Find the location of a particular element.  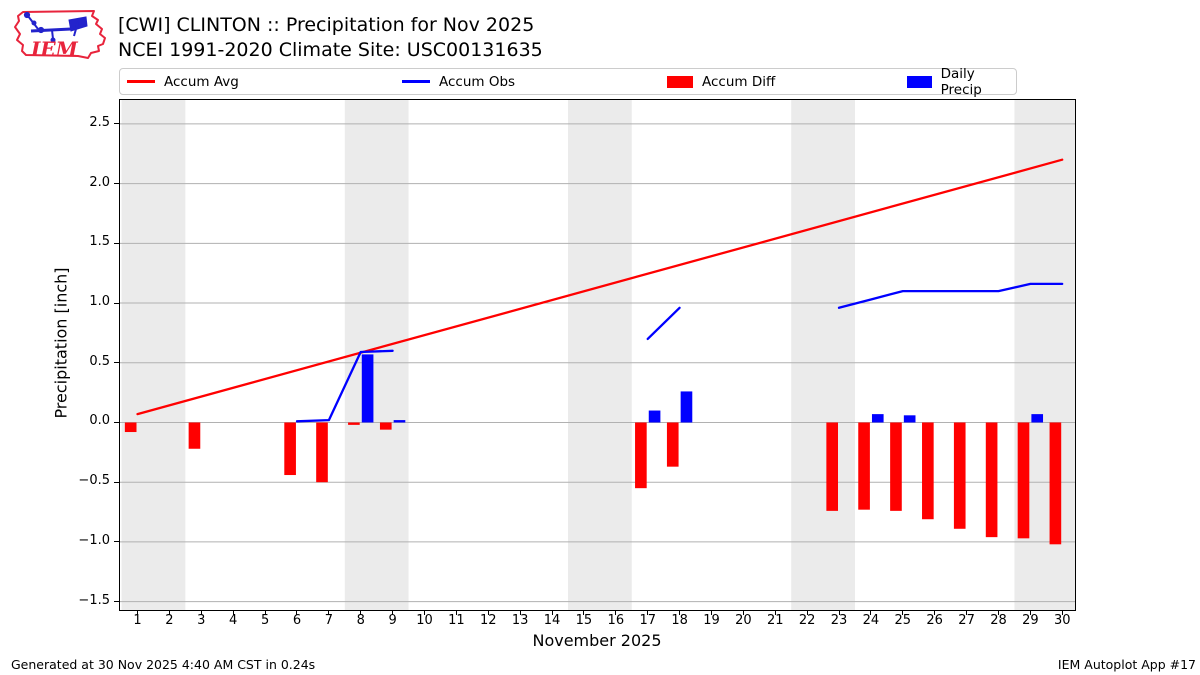

legend-entry-accum-diff: Accum Diff is located at coordinates (721, 81).